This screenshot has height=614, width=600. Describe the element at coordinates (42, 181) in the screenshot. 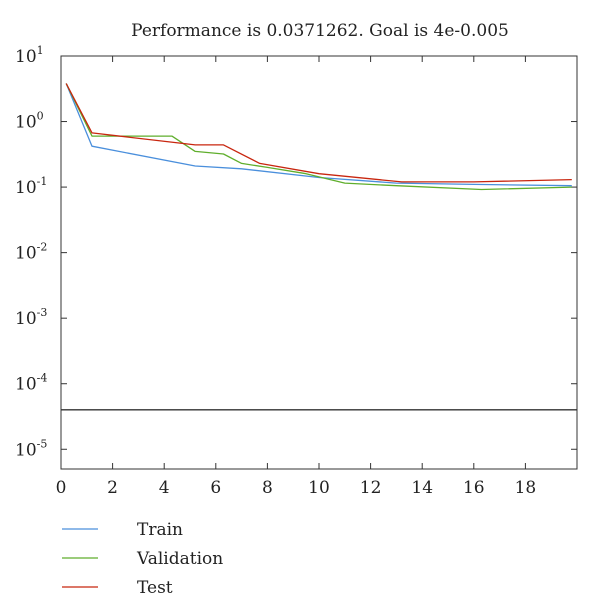

I see `y-tick-exponent: -1` at that location.